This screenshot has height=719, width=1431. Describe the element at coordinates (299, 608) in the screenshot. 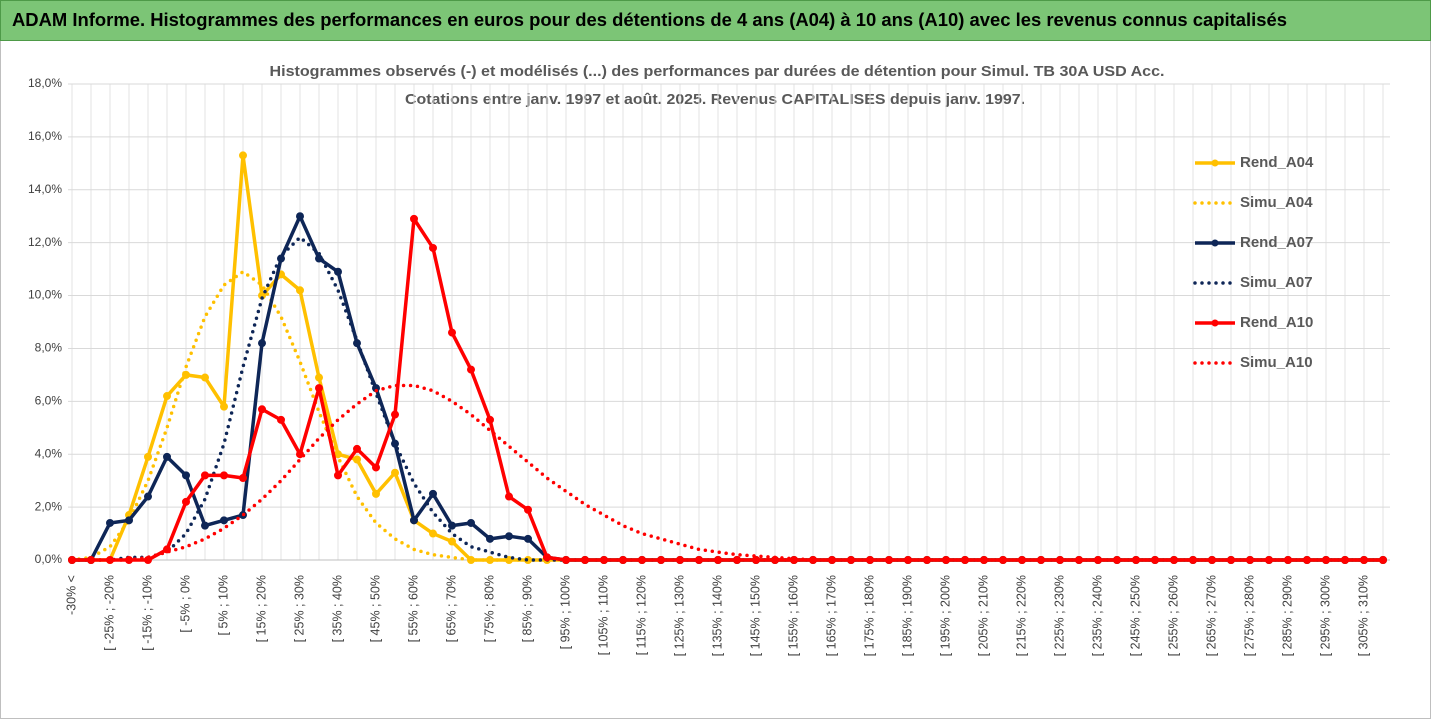

I see `x-tick-label: [ 25% ; 30%` at that location.